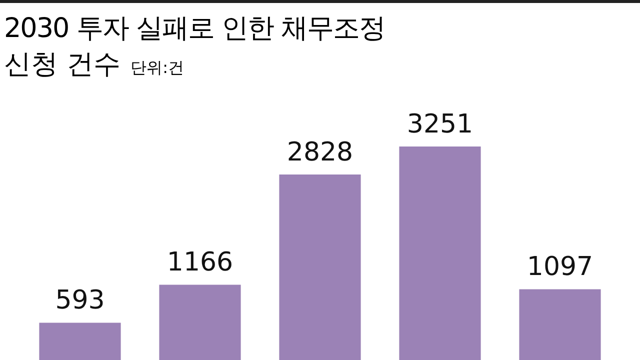  Describe the element at coordinates (62, 64) in the screenshot. I see `chart-subtitle: 신청 건수` at that location.